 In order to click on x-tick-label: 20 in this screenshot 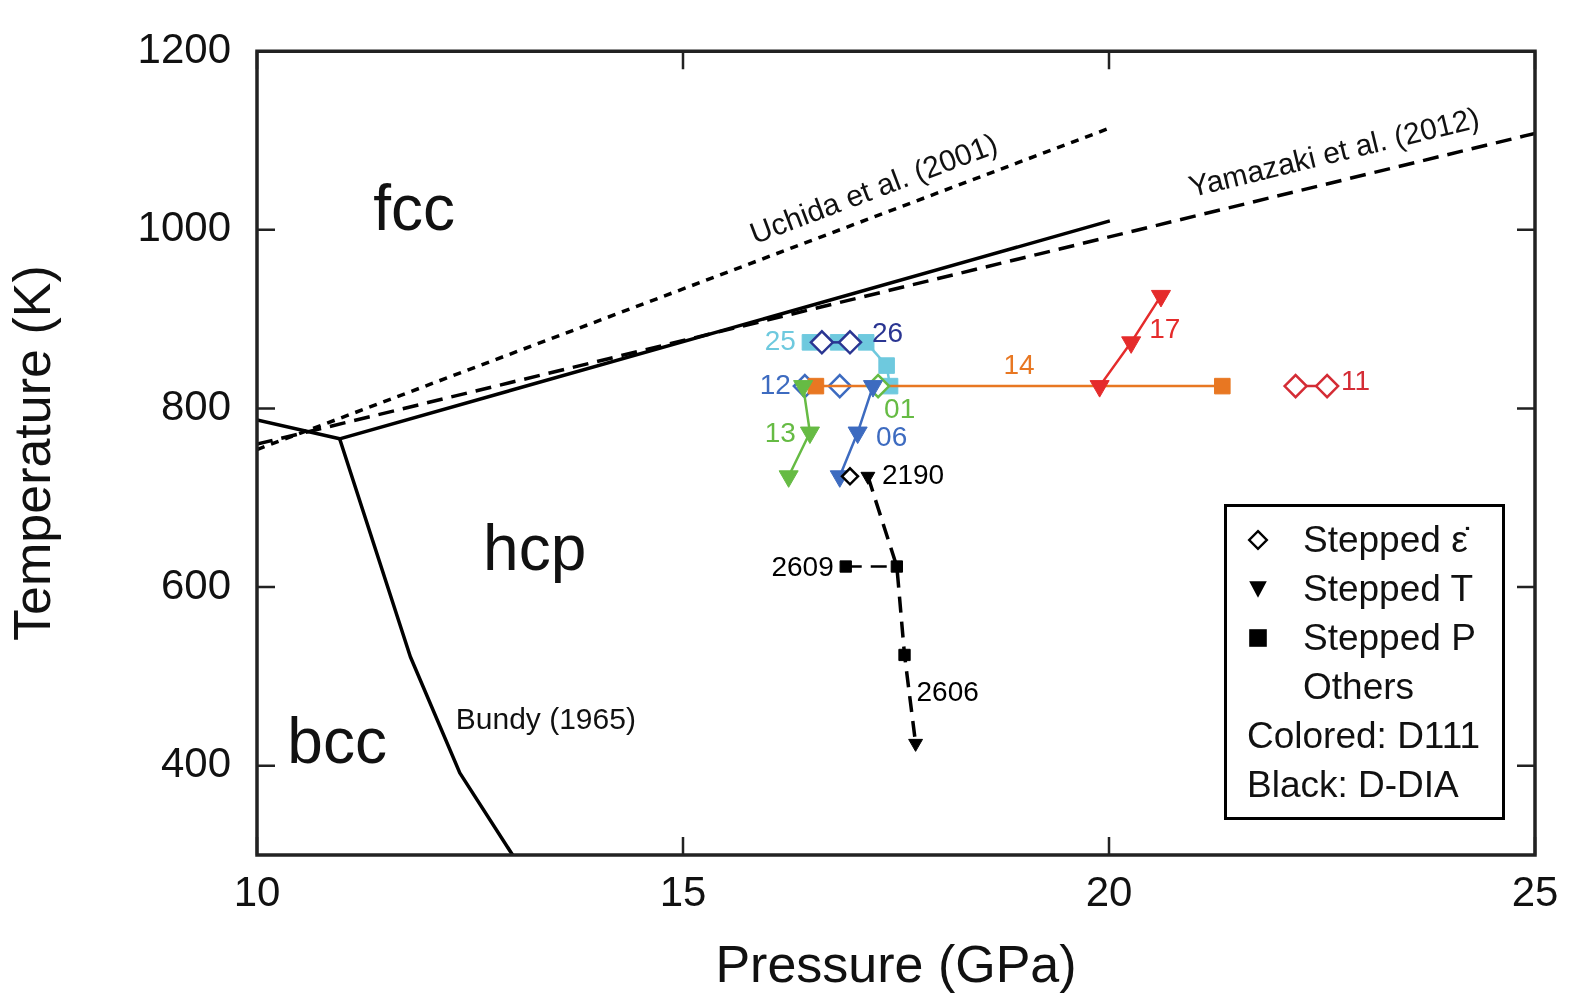, I will do `click(1109, 891)`.